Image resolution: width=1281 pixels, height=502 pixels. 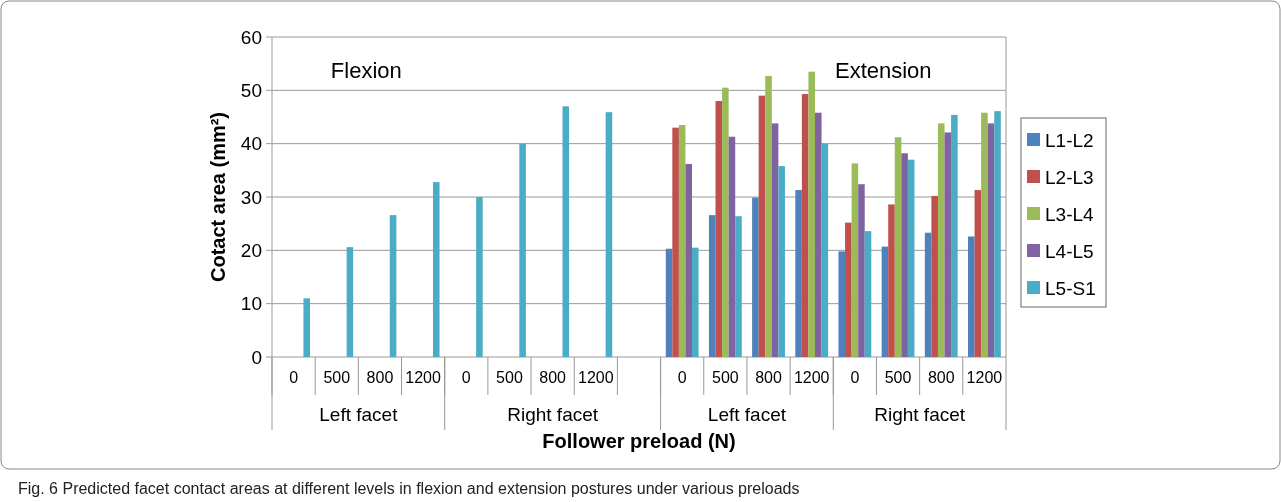 I want to click on y-tick-label: 40, so click(x=251, y=144).